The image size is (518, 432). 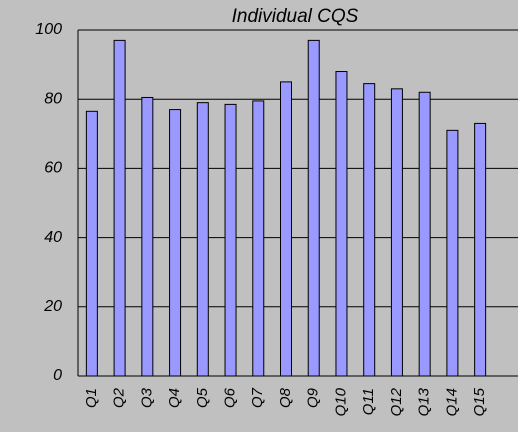 I want to click on y-tick-label: 20, so click(x=52, y=306).